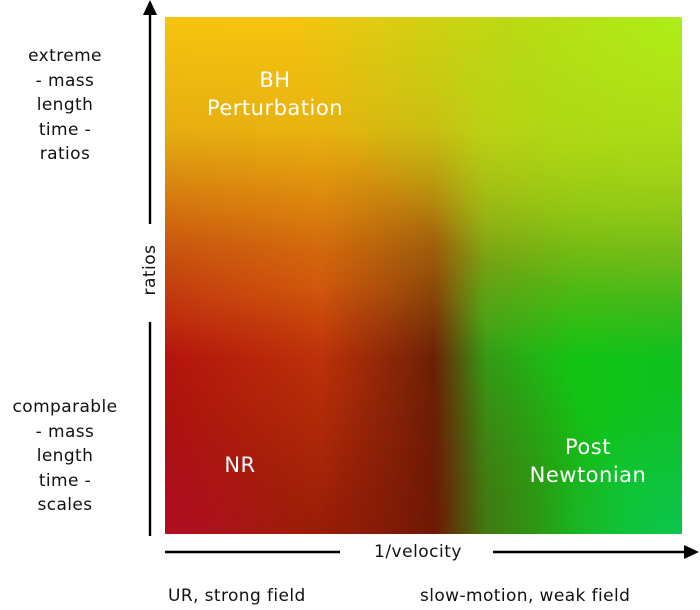 Image resolution: width=700 pixels, height=610 pixels. Describe the element at coordinates (240, 465) in the screenshot. I see `nr-label: NR` at that location.